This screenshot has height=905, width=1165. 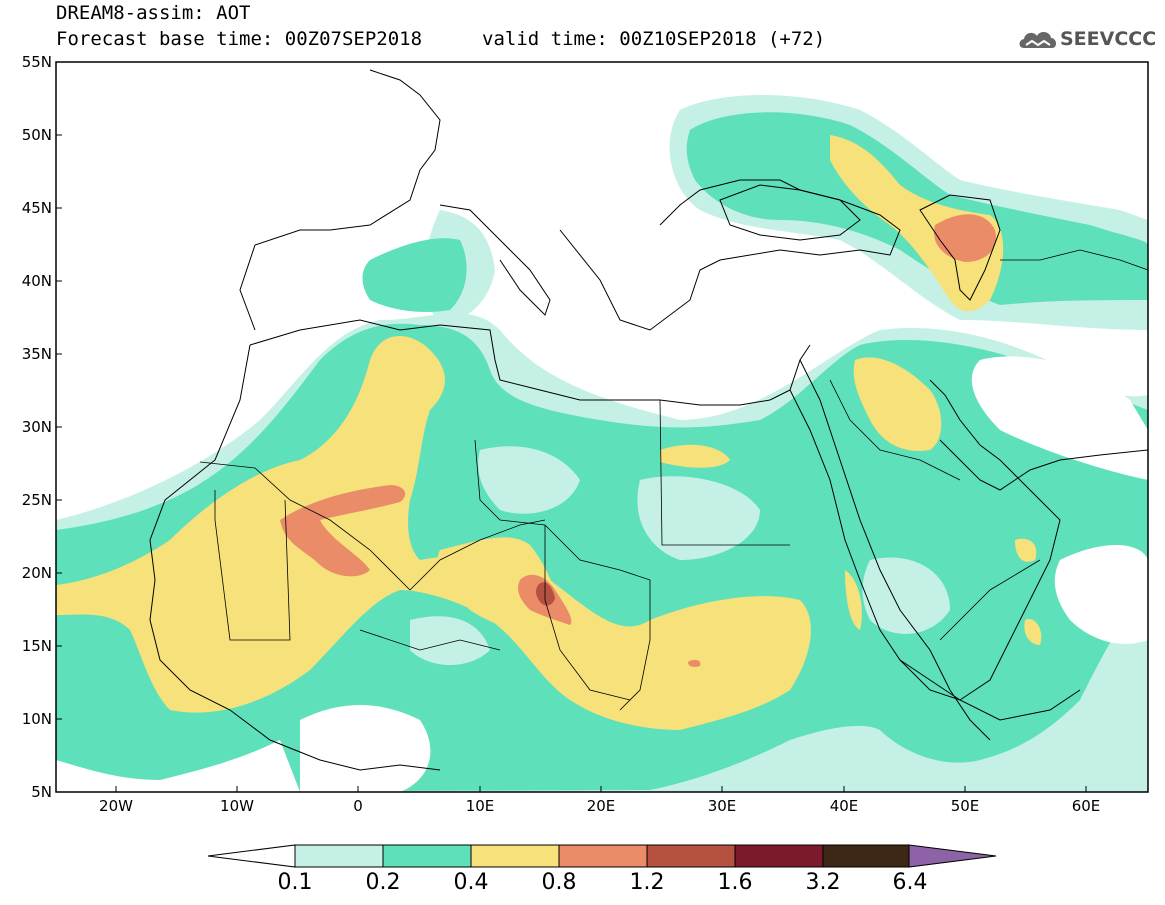 I want to click on lat-label: 25N, so click(x=36, y=500).